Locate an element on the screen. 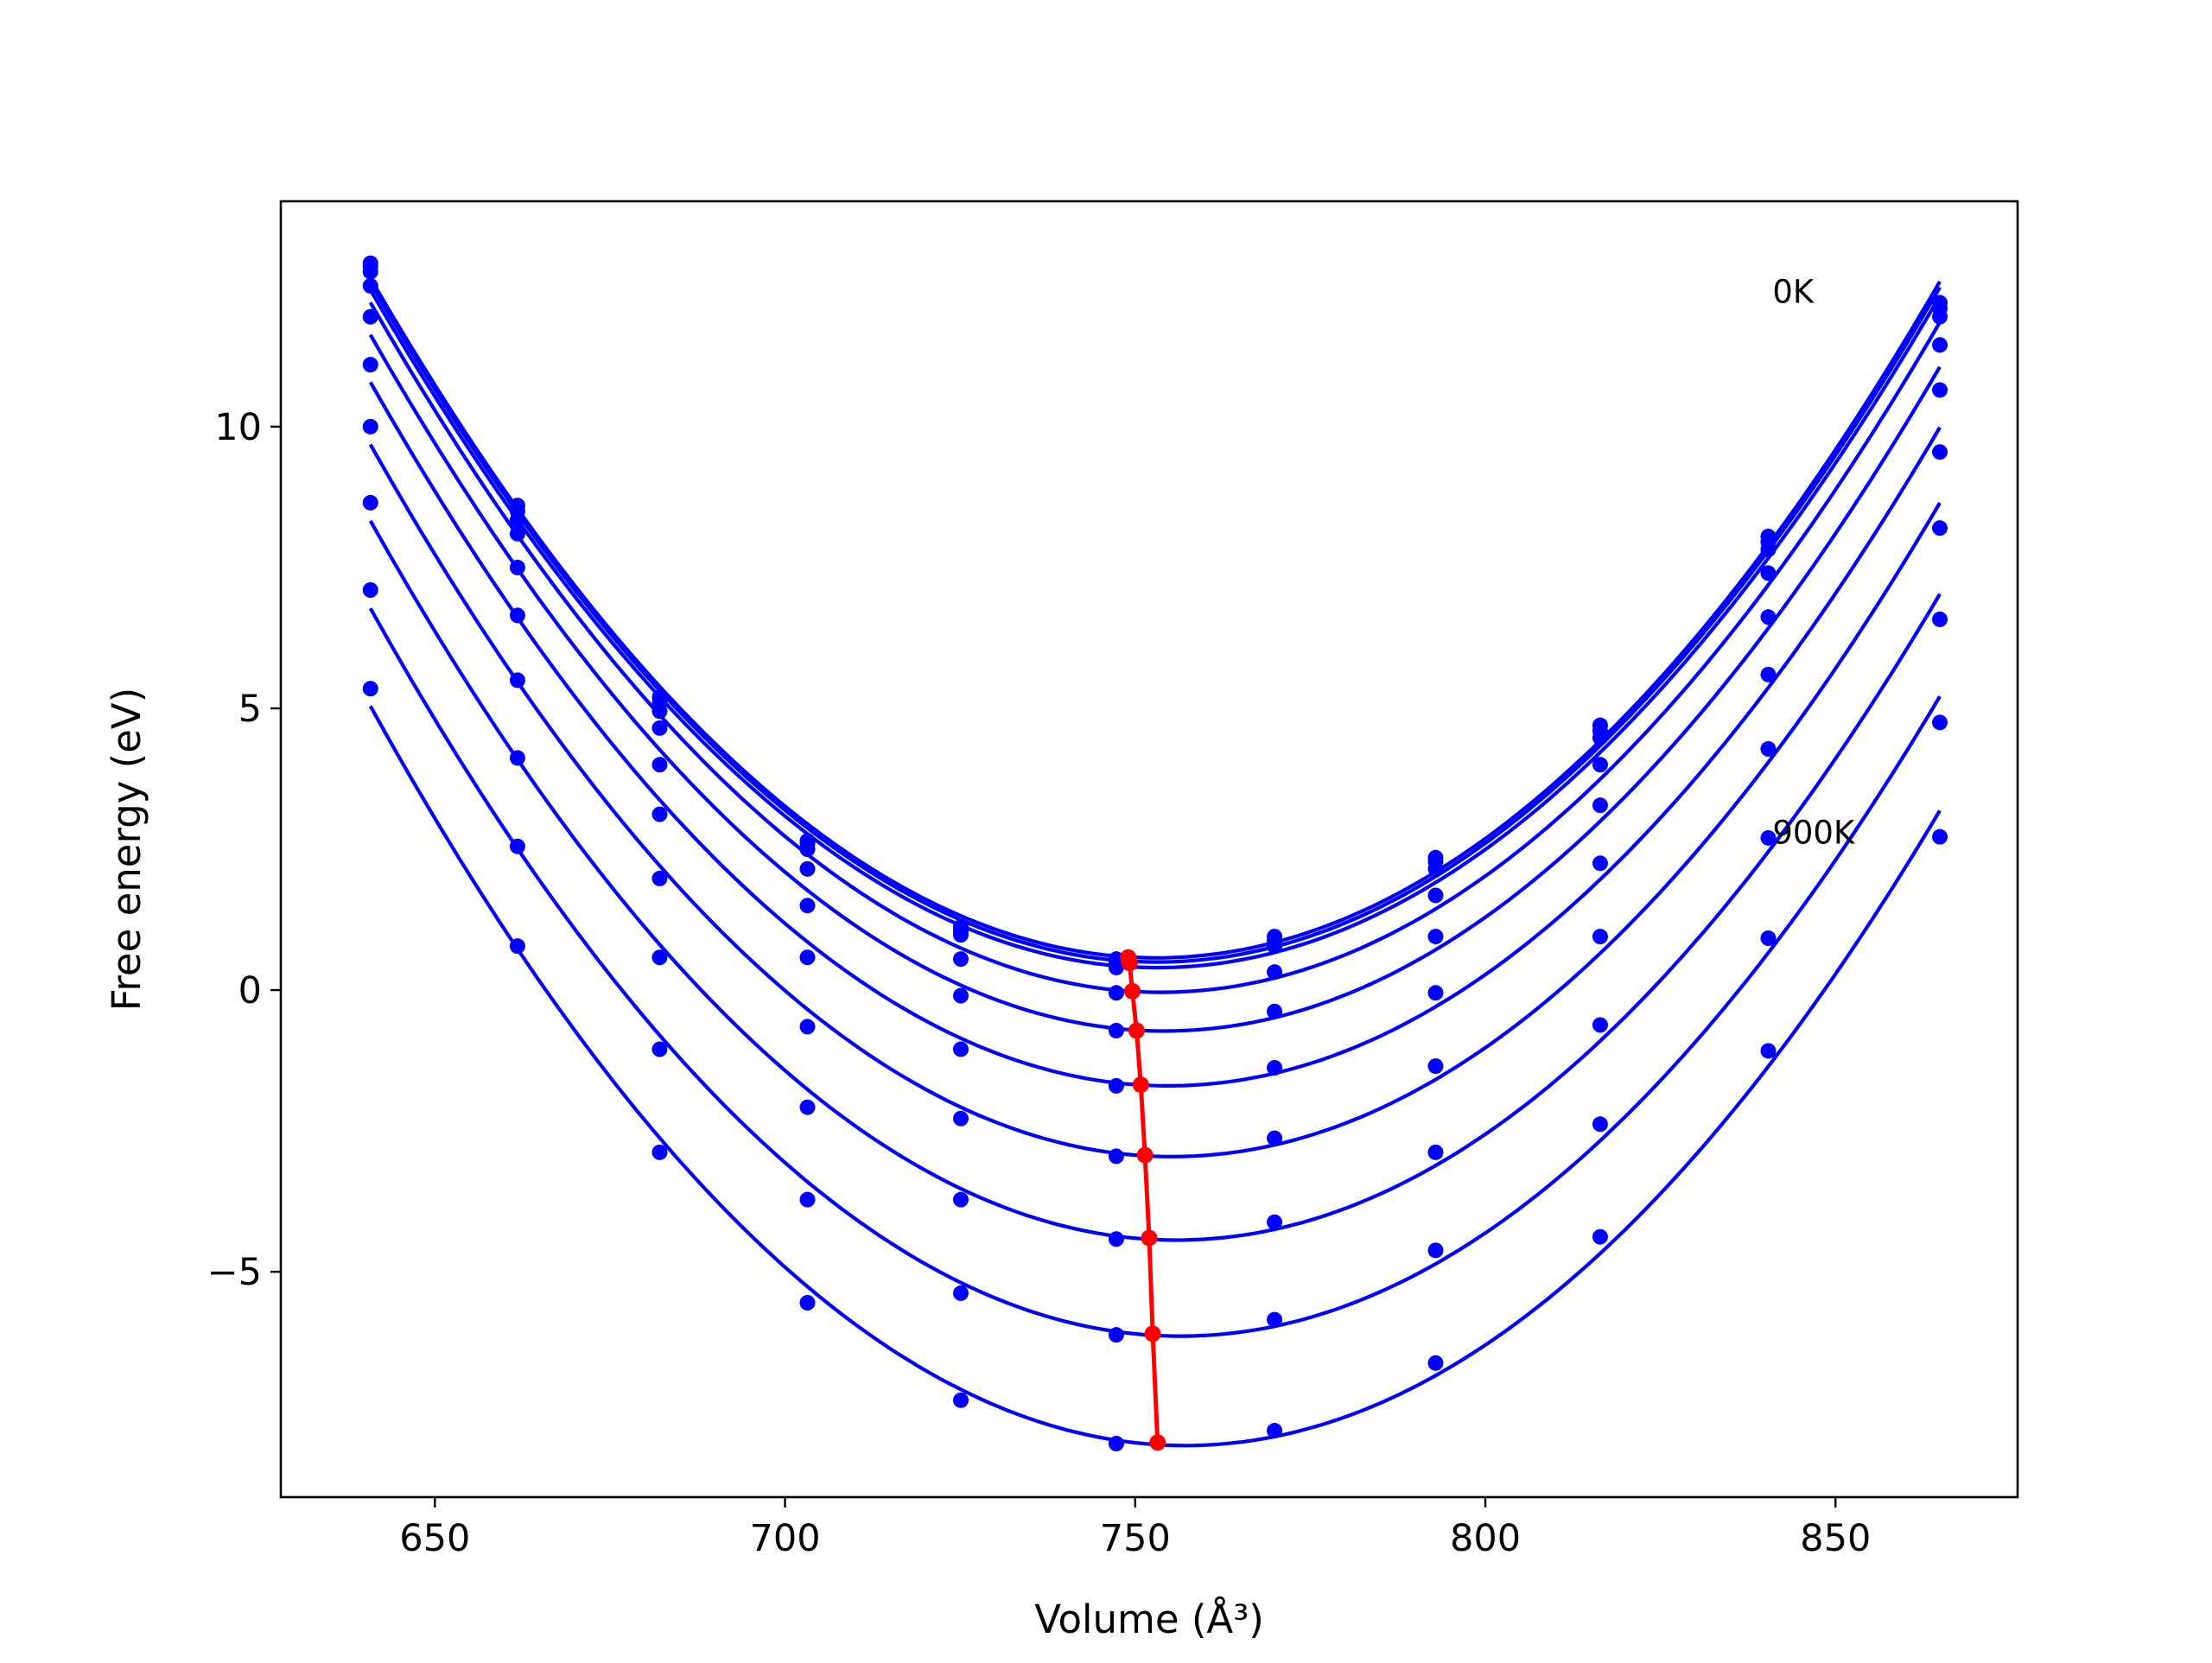 The height and width of the screenshot is (1663, 2212). y-axis-label: Free energy (eV) is located at coordinates (126, 850).